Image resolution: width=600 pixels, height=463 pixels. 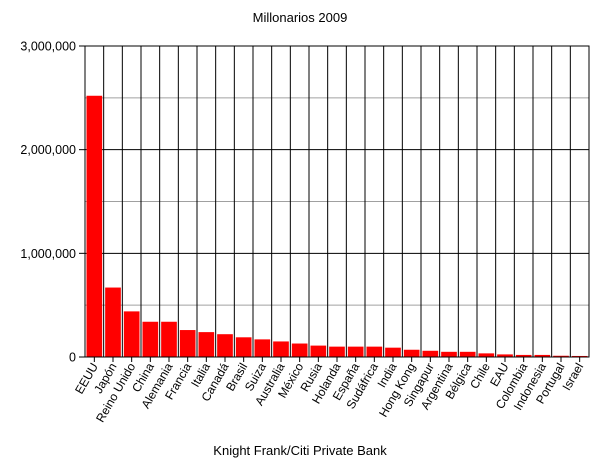 What do you see at coordinates (449, 354) in the screenshot?
I see `bar-argentina` at bounding box center [449, 354].